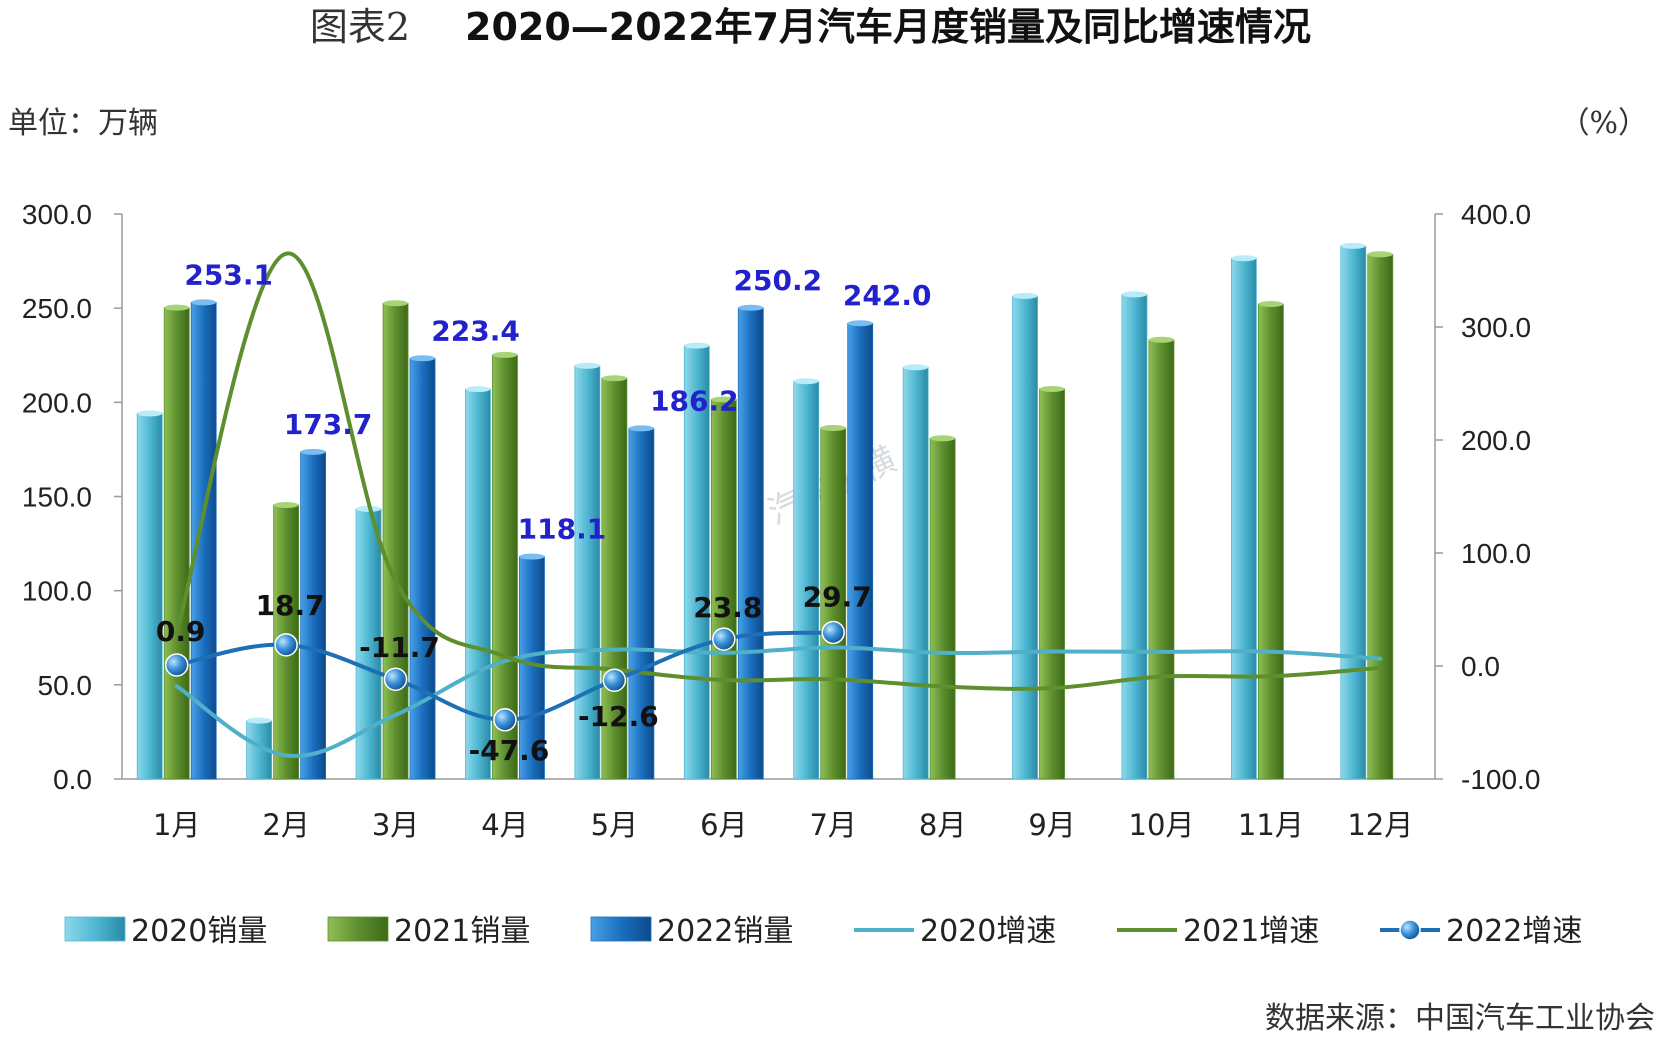 This screenshot has width=1663, height=1042. Describe the element at coordinates (228, 274) in the screenshot. I see `bar-value-label: 253.1` at that location.